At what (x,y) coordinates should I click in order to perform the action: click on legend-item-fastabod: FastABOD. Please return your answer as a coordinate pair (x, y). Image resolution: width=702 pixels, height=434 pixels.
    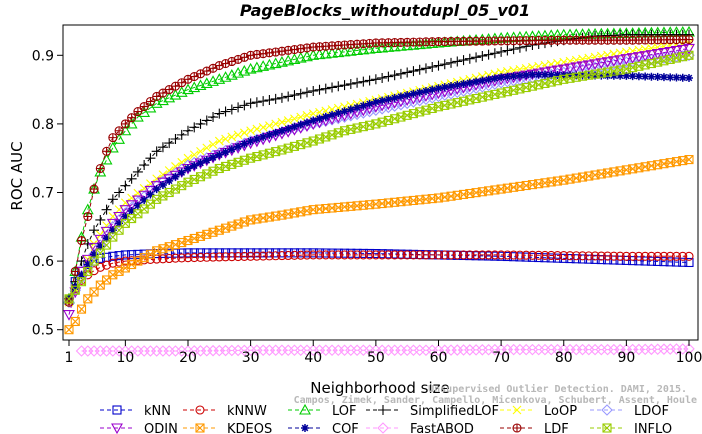
    Looking at the image, I should click on (420, 428).